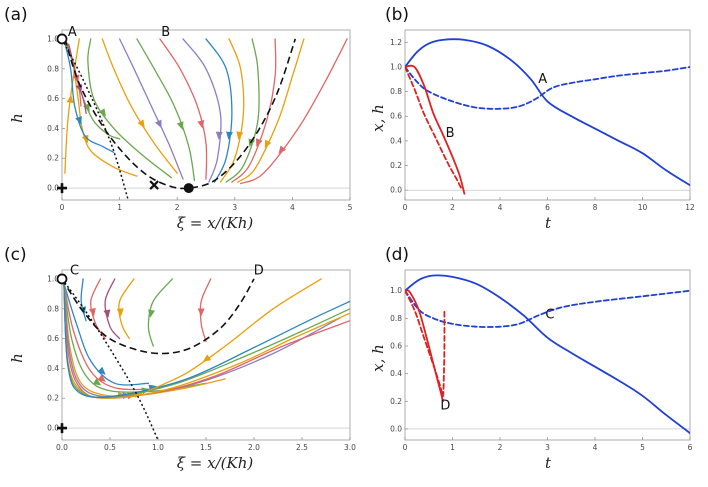 This screenshot has width=708, height=487. Describe the element at coordinates (62, 447) in the screenshot. I see `x-tick-label: 0.0` at that location.